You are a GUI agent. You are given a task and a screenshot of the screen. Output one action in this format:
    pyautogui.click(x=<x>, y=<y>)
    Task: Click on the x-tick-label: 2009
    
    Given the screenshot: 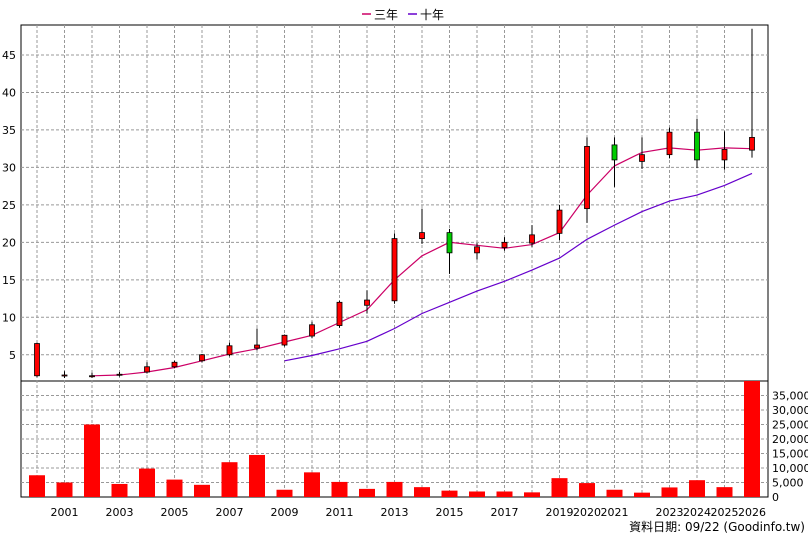 What is the action you would take?
    pyautogui.click(x=285, y=512)
    